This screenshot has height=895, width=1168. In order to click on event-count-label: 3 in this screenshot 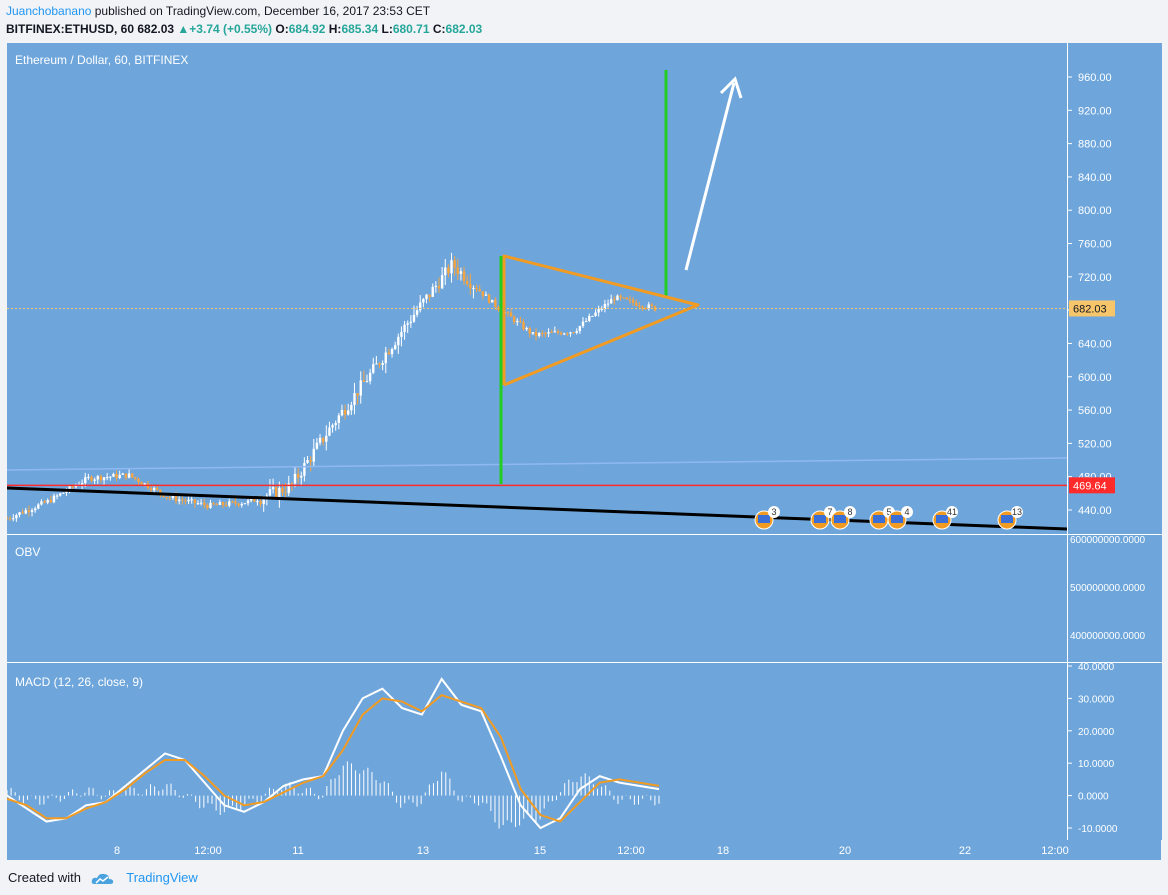, I will do `click(773, 512)`.